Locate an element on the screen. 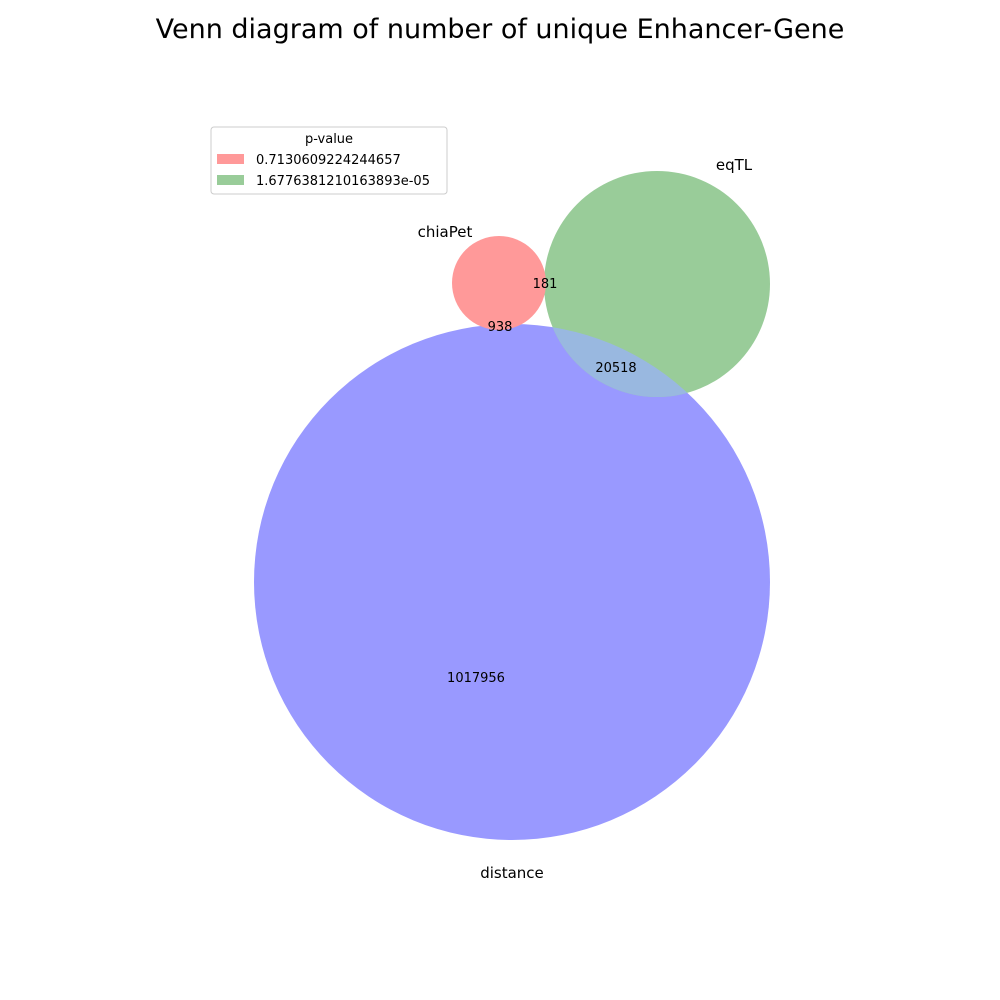 The height and width of the screenshot is (1000, 1000). region-count-chiapet-eqtl: 181 is located at coordinates (545, 284).